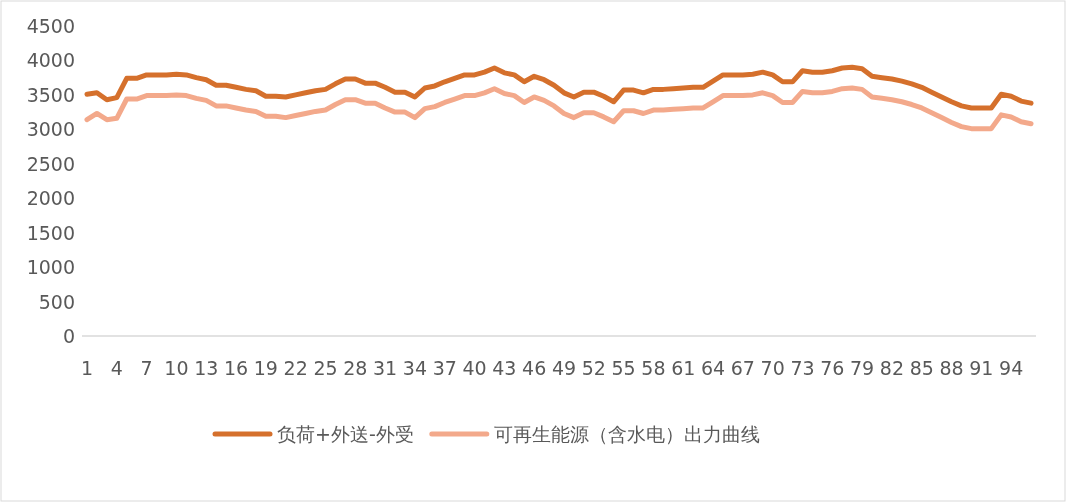 The image size is (1066, 502). I want to click on x-tick-label: 73, so click(802, 368).